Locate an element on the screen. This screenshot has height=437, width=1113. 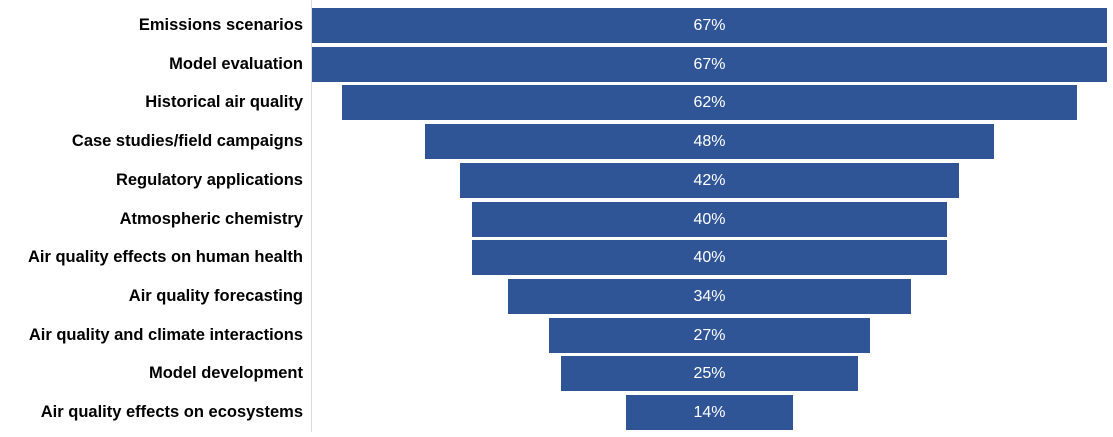
bar-value-label: 27% is located at coordinates (709, 335).